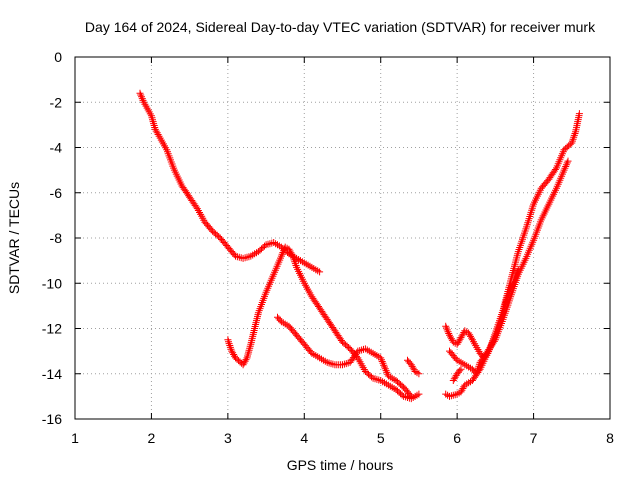 This screenshot has height=485, width=640. Describe the element at coordinates (52, 283) in the screenshot. I see `y-tick-label: -10` at that location.